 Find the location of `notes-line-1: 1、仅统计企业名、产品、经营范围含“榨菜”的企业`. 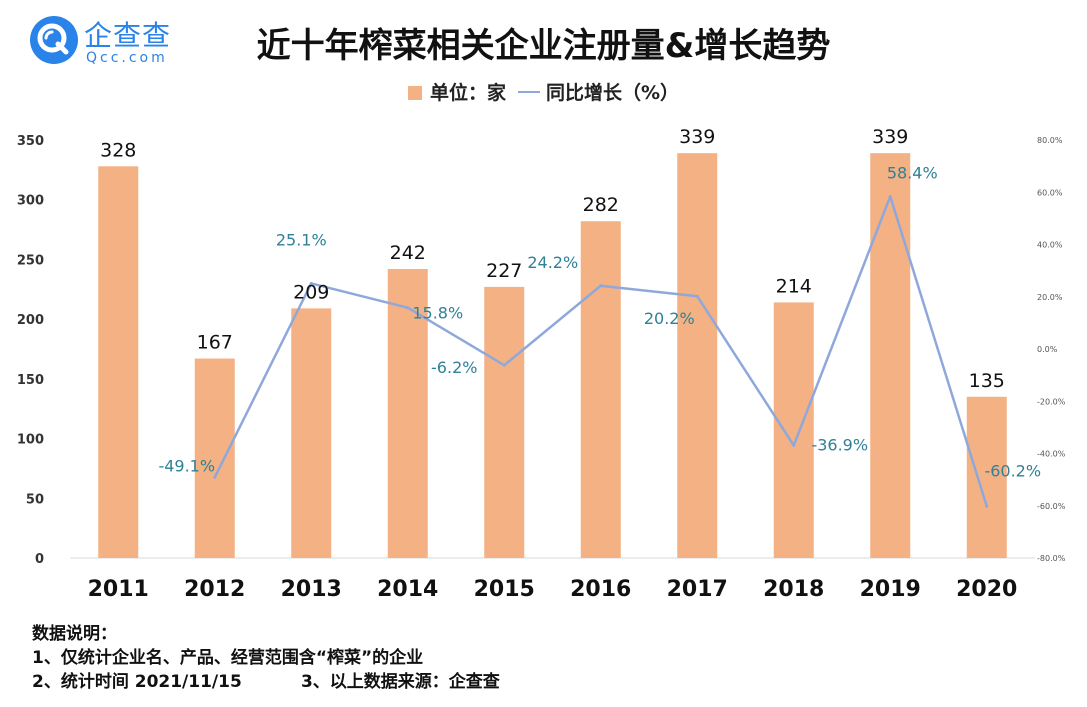

notes-line-1: 1、仅统计企业名、产品、经营范围含“榨菜”的企业 is located at coordinates (228, 658).